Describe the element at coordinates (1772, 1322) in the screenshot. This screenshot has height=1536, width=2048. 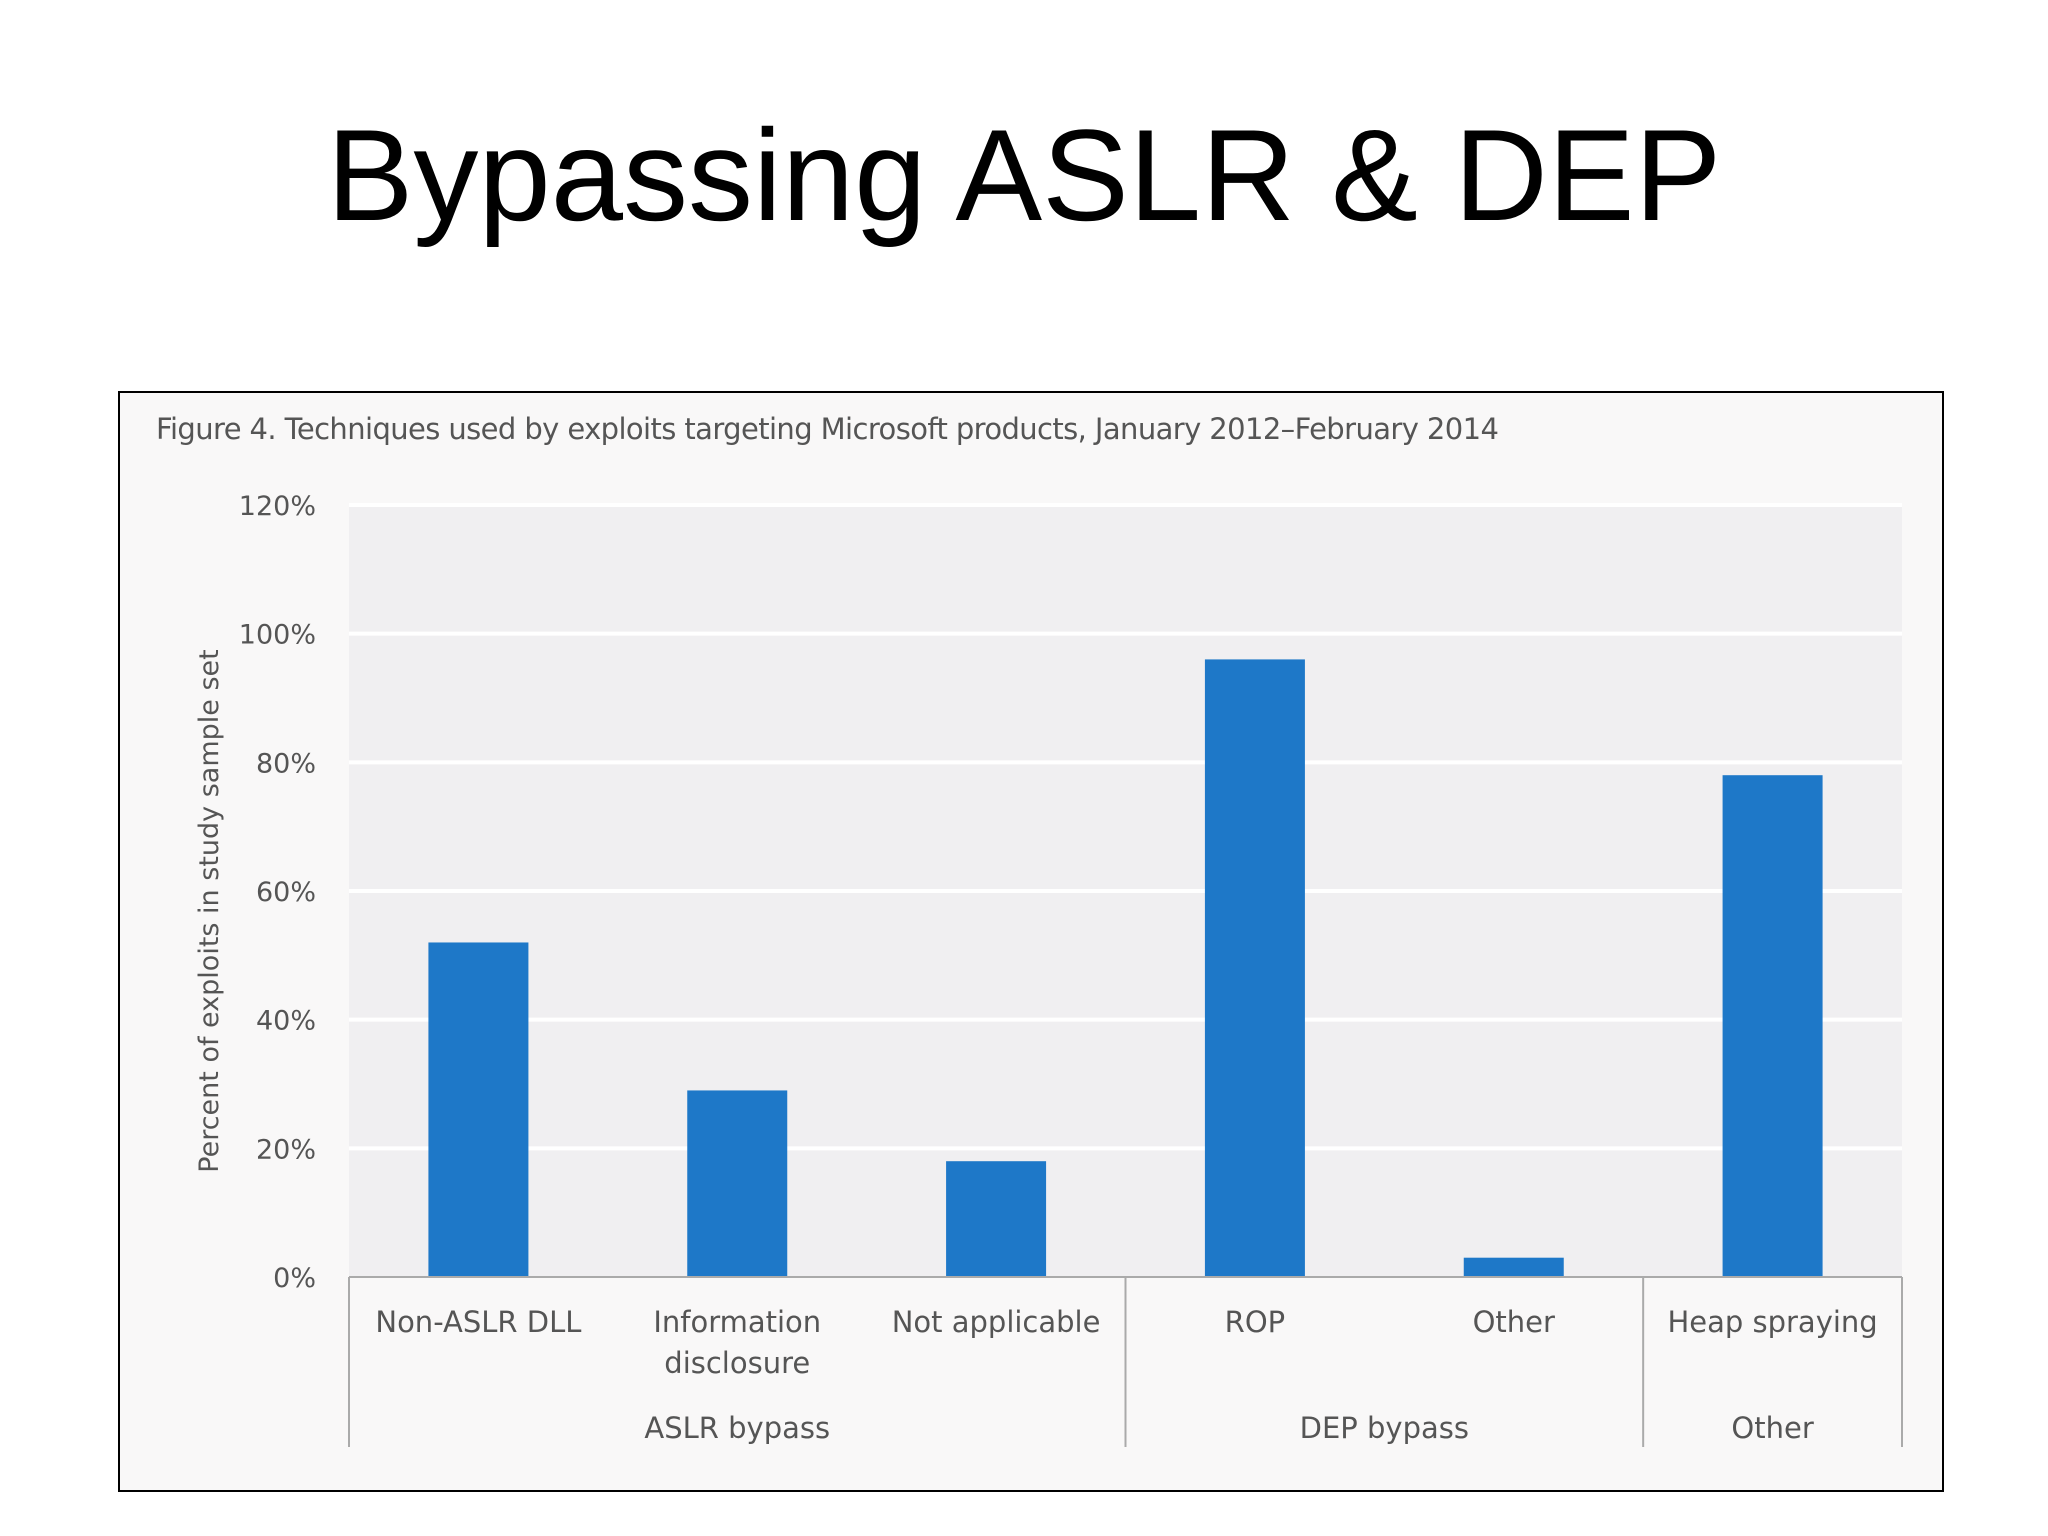
I see `category-label: Heap spraying` at that location.